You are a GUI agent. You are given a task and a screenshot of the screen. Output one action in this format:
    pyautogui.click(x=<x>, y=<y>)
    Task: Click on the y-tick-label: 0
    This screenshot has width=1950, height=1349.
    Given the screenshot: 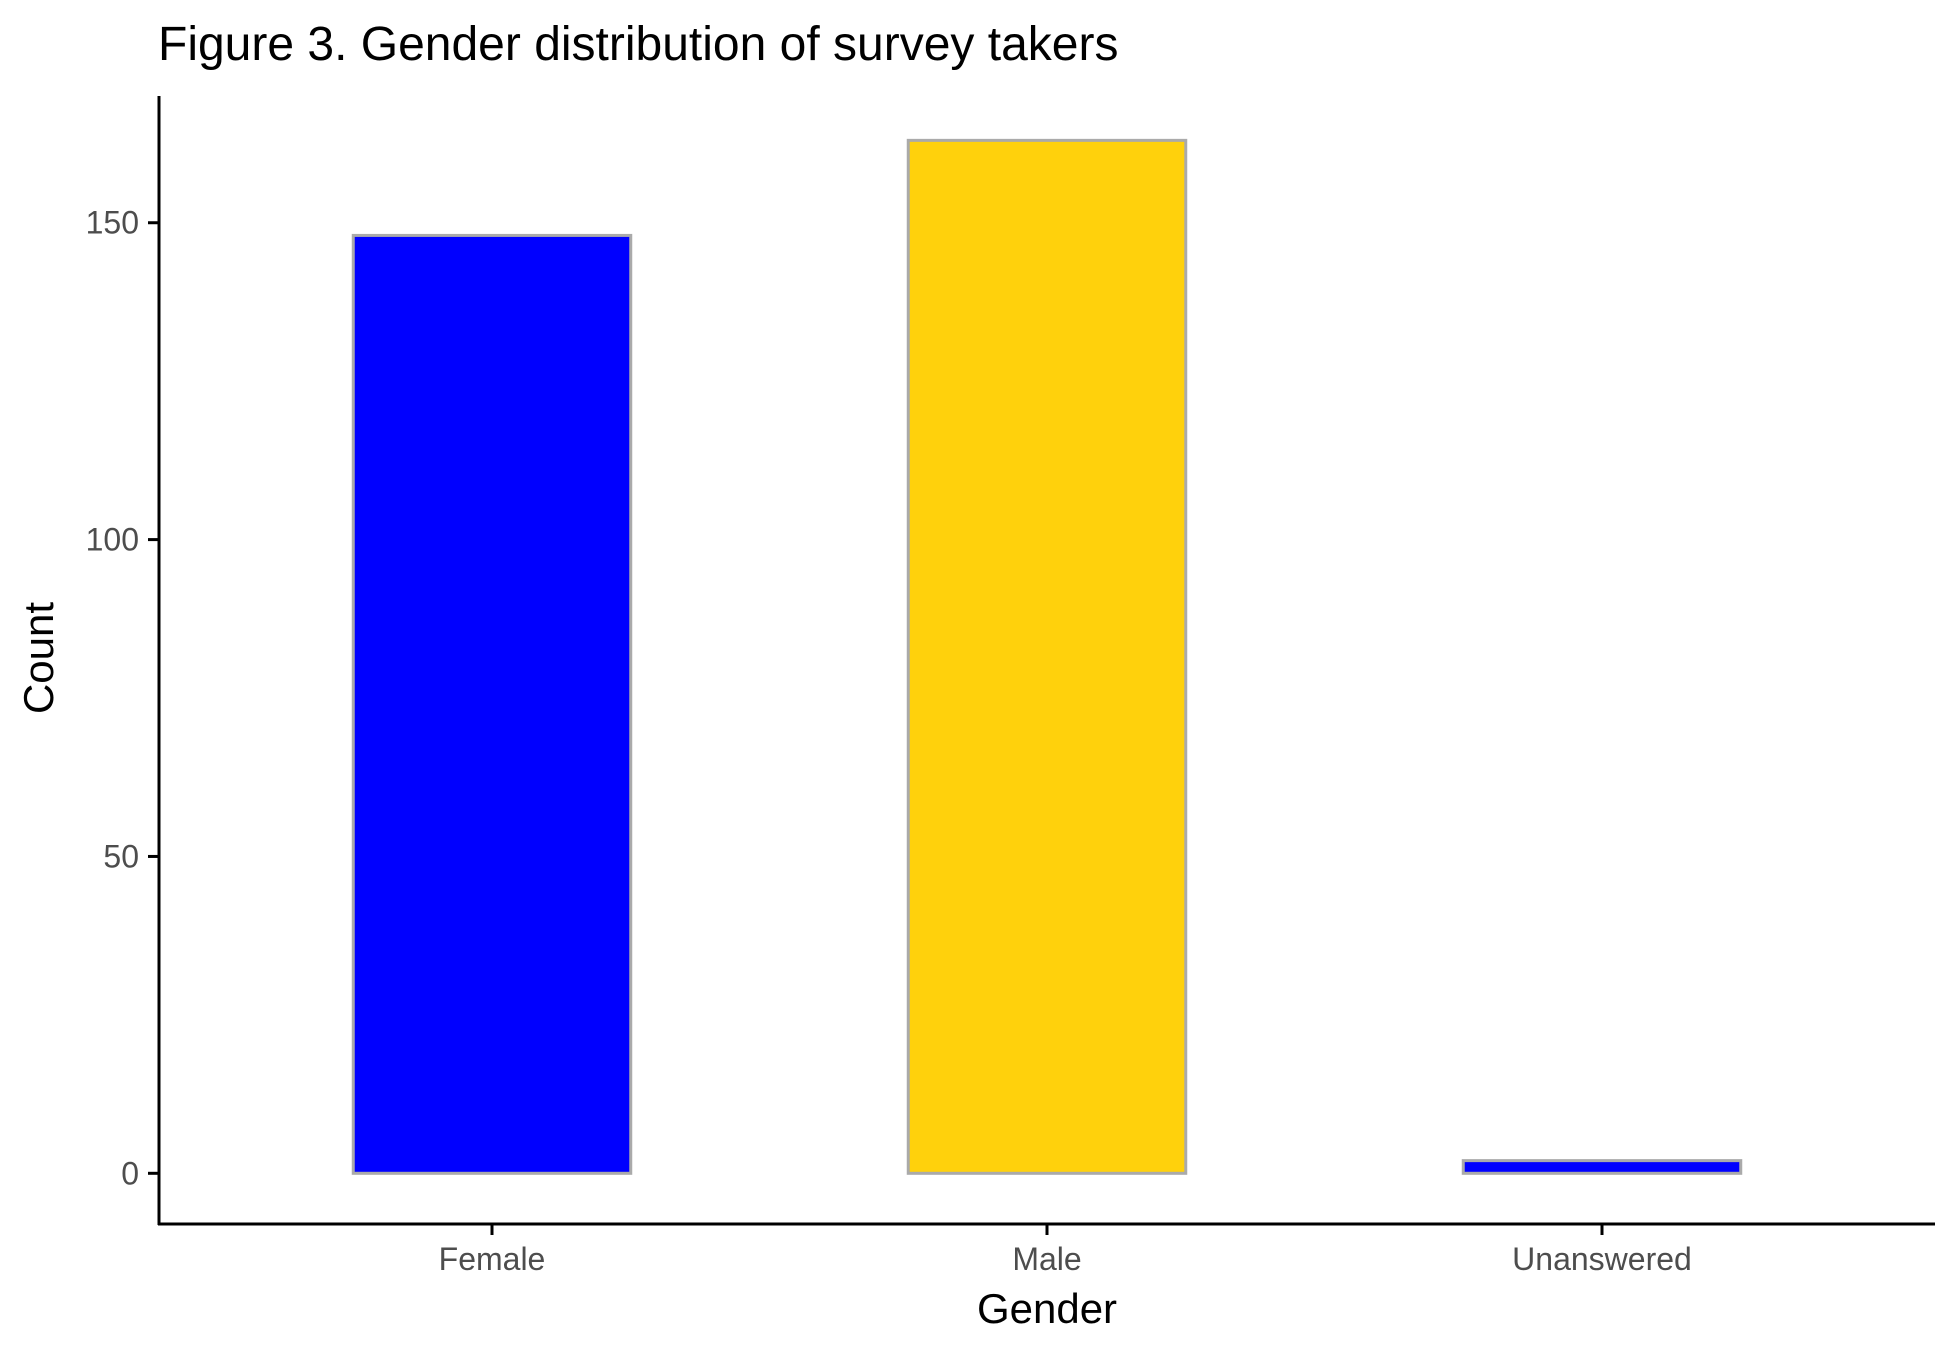 What is the action you would take?
    pyautogui.click(x=130, y=1173)
    